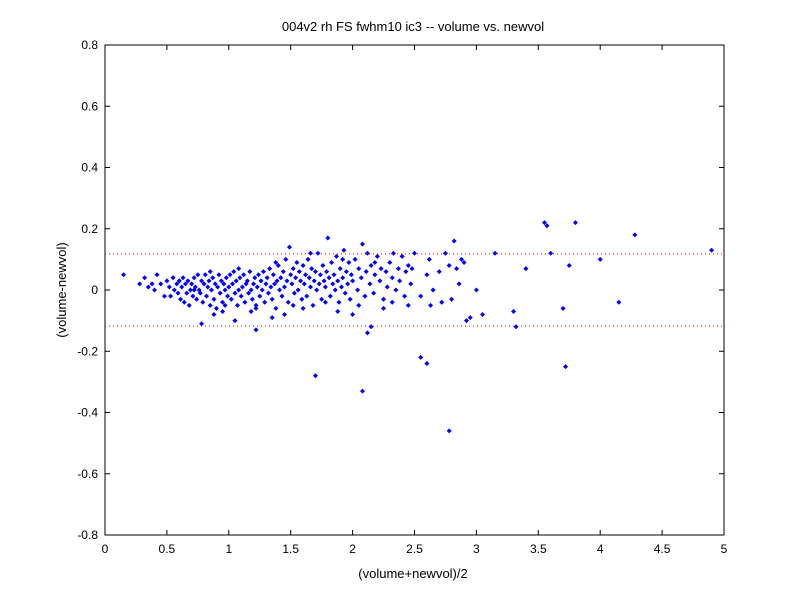 The image size is (800, 600). Describe the element at coordinates (290, 549) in the screenshot. I see `x-tick-label: 1.5` at that location.